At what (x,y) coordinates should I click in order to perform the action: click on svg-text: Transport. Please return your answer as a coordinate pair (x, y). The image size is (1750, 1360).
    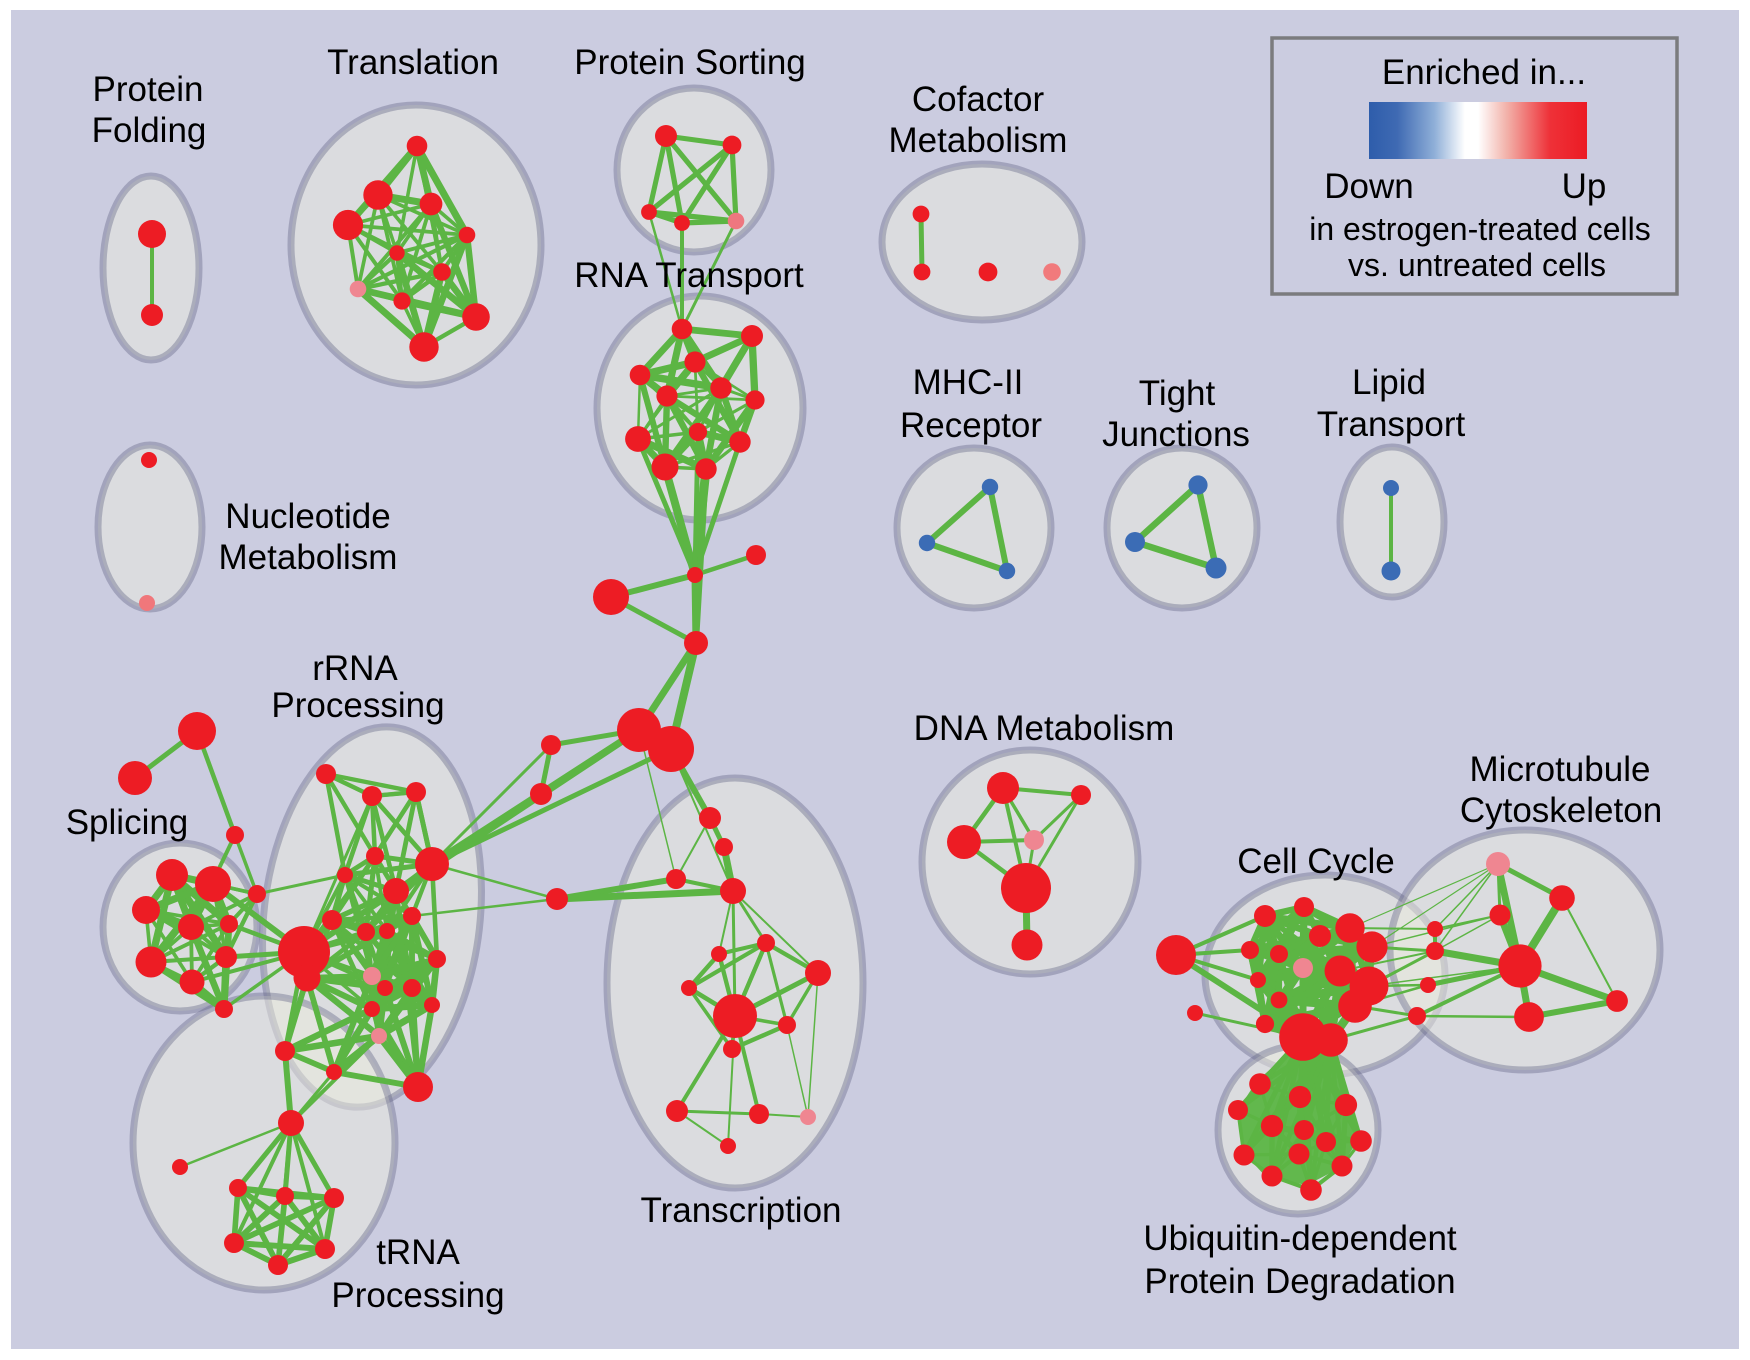
    Looking at the image, I should click on (1391, 424).